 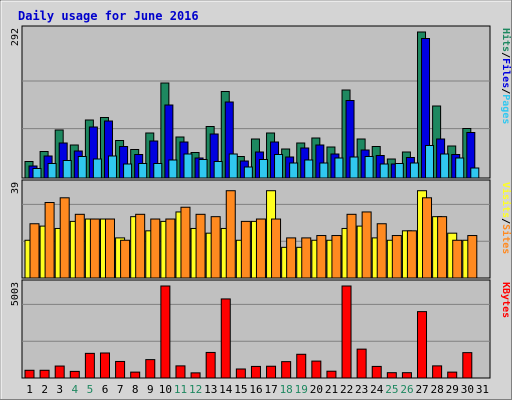 What do you see at coordinates (331, 389) in the screenshot?
I see `x-tick-21: 21` at bounding box center [331, 389].